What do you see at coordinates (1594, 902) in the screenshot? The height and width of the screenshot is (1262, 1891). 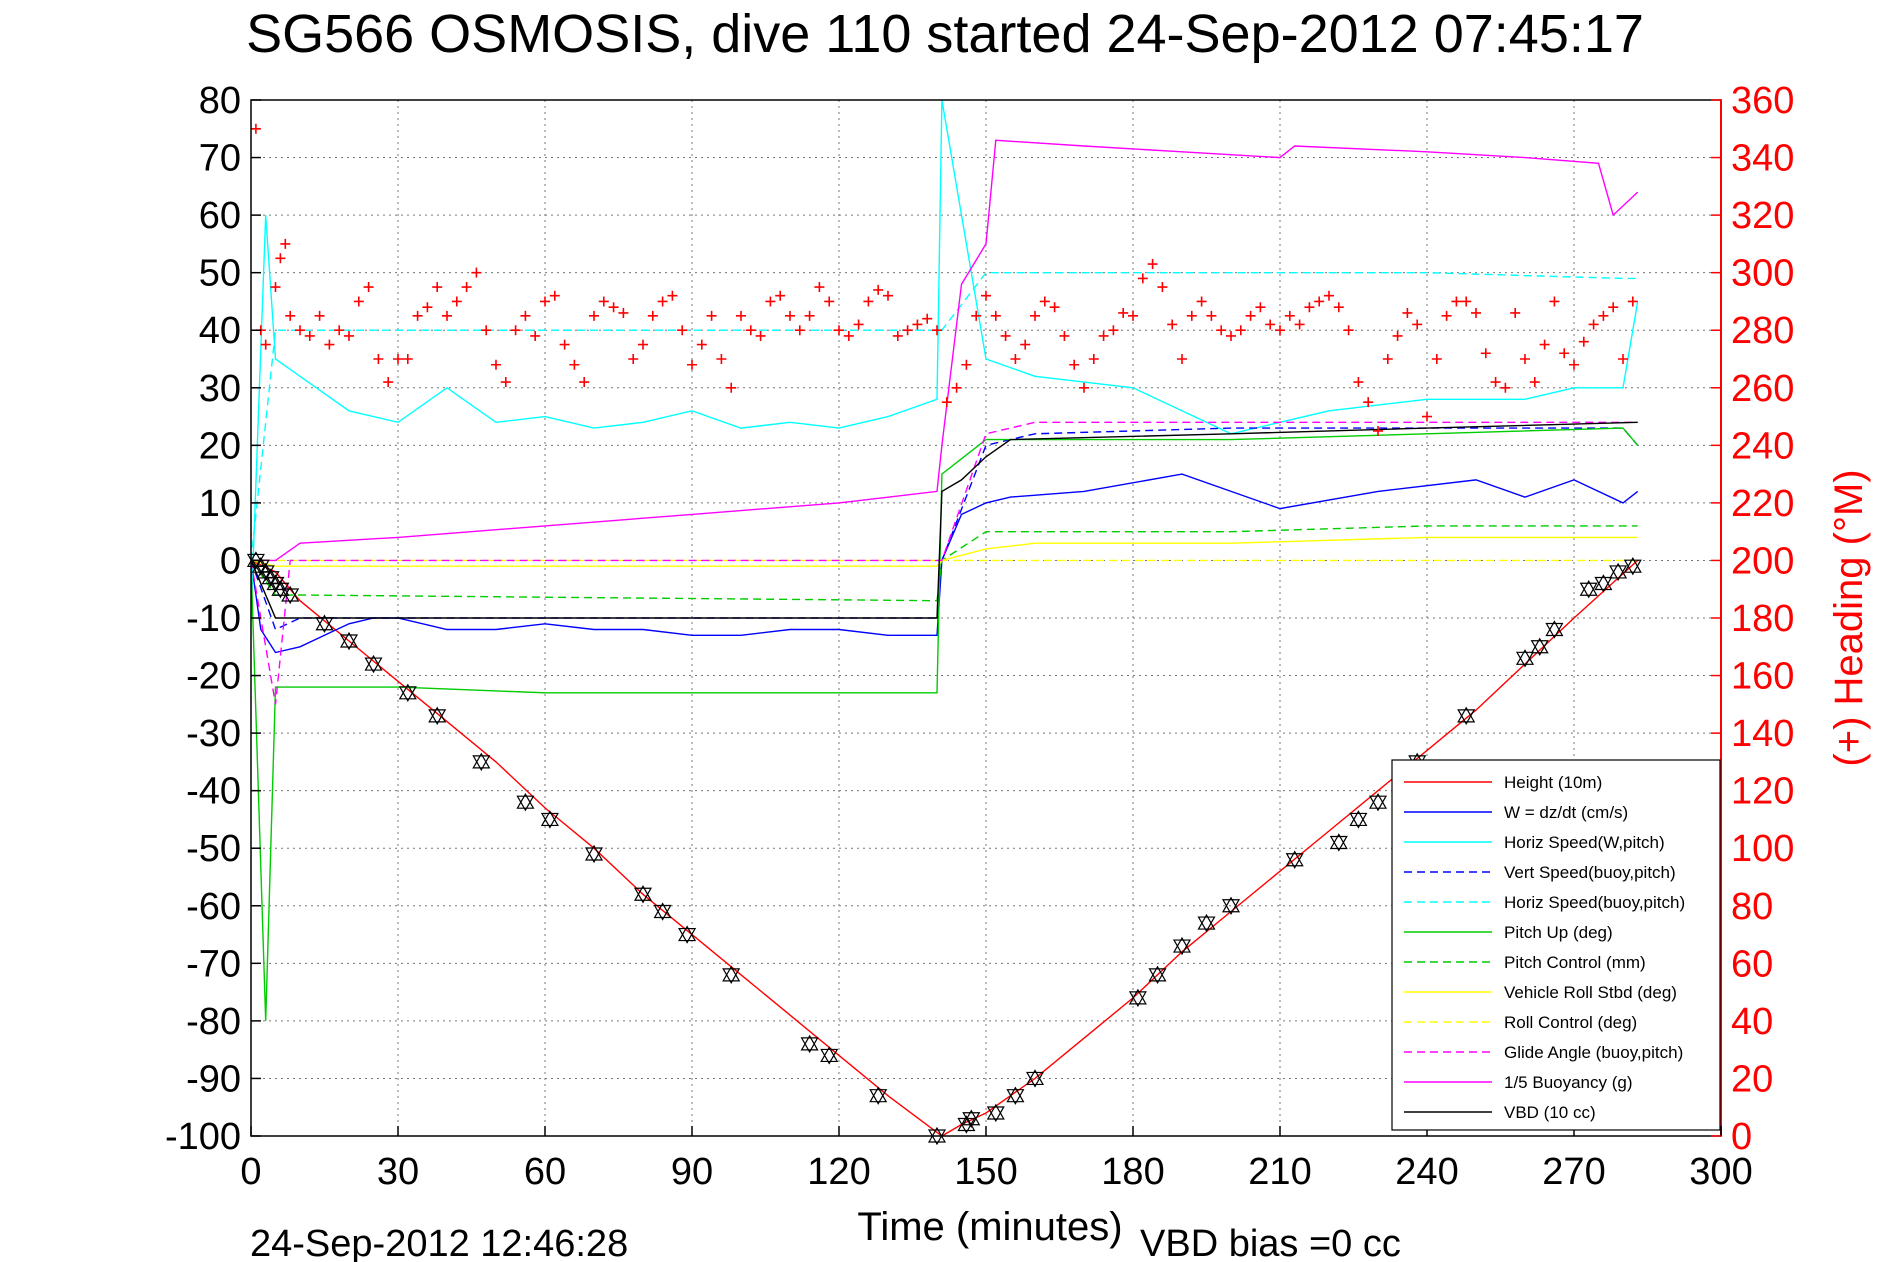 I see `legend-label: Horiz Speed(buoy,pitch)` at bounding box center [1594, 902].